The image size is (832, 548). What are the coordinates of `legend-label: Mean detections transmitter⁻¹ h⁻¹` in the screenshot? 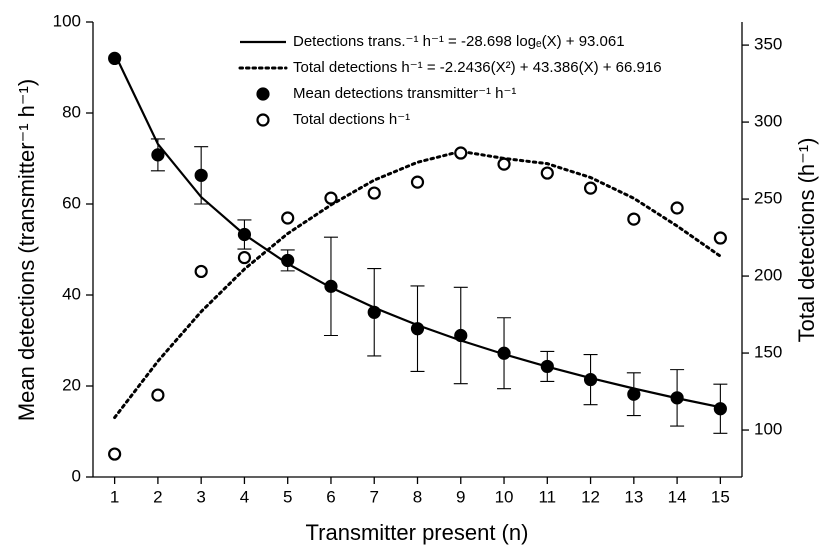 It's located at (404, 93).